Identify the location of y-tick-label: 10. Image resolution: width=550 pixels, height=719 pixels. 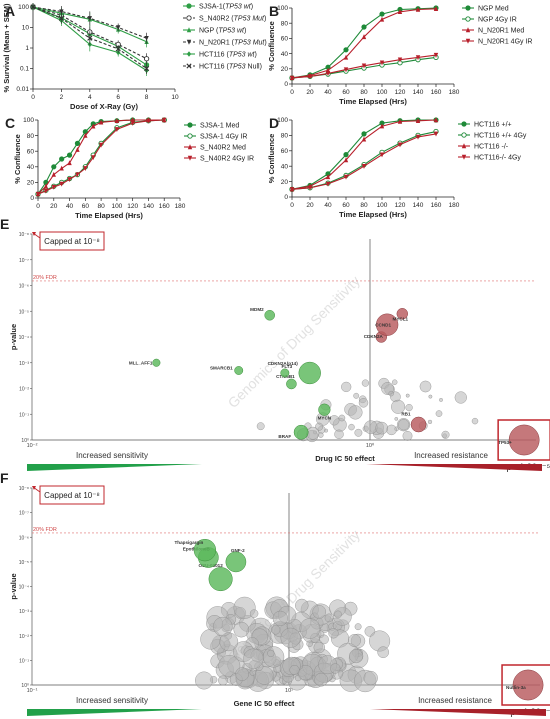
(26, 28).